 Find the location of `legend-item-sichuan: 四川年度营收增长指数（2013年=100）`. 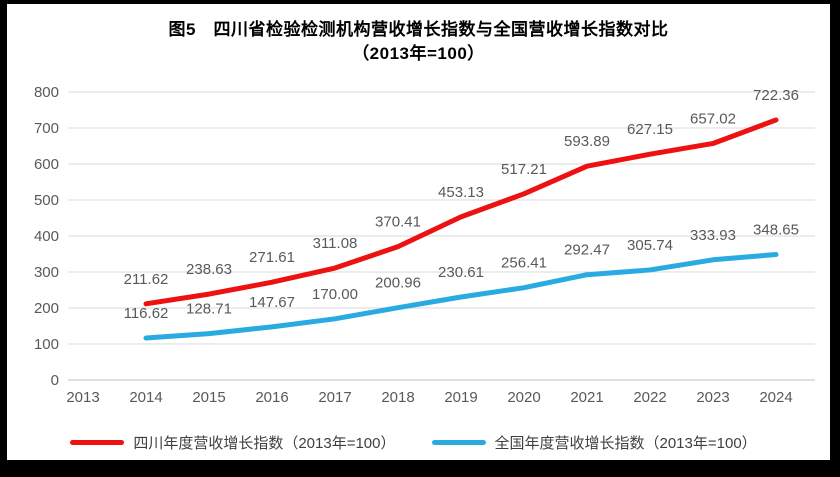

legend-item-sichuan: 四川年度营收增长指数（2013年=100） is located at coordinates (233, 442).